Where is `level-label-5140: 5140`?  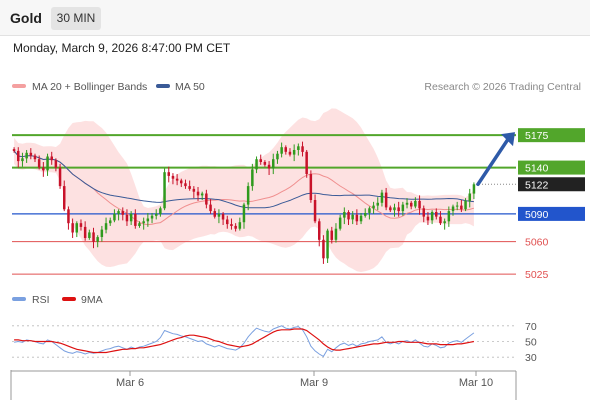
level-label-5140: 5140 is located at coordinates (537, 169).